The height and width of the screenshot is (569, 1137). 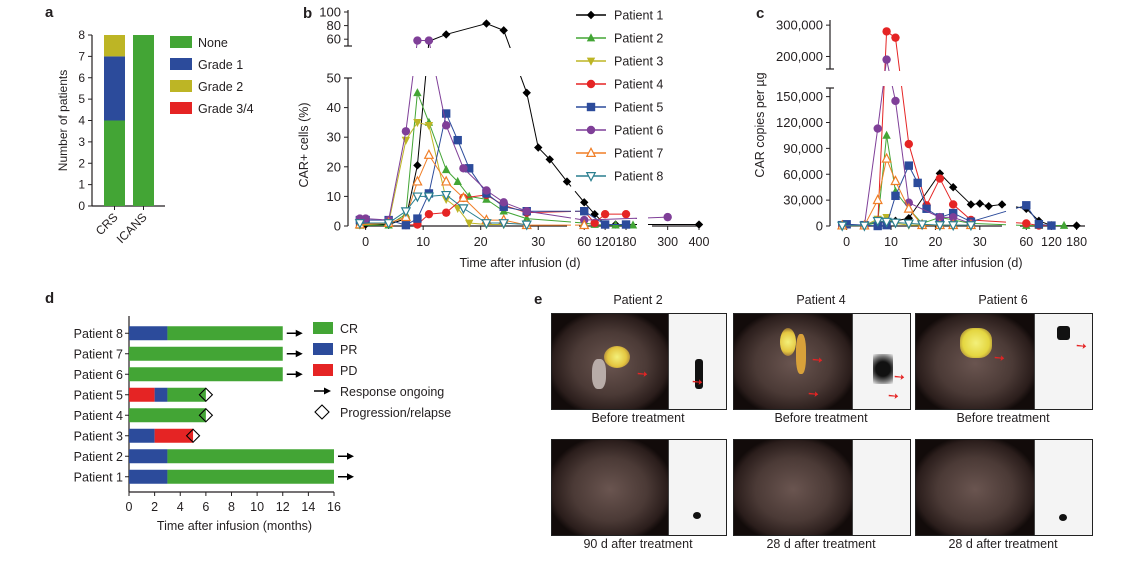 I want to click on caption-before-treatment: Before treatment, so click(x=638, y=418).